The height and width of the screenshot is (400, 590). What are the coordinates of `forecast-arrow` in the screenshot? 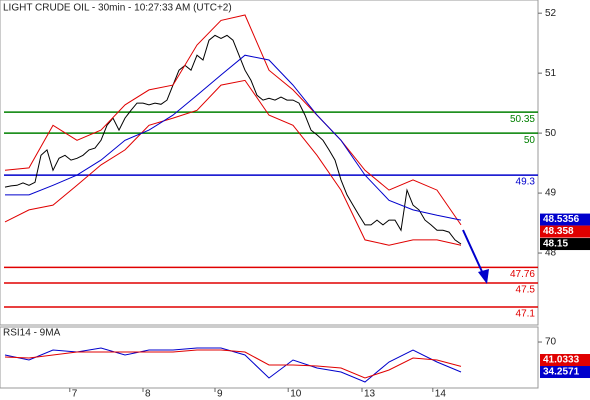 It's located at (475, 256).